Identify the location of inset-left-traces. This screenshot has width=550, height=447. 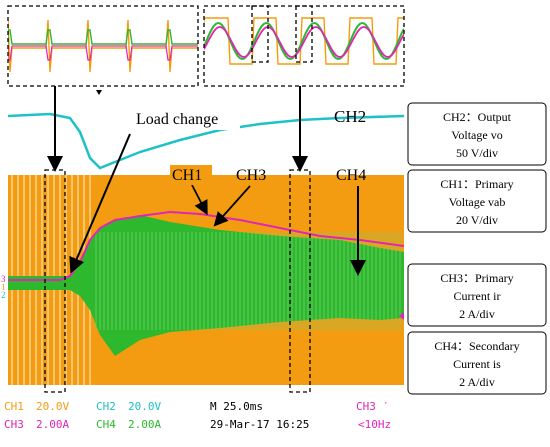
(103, 46).